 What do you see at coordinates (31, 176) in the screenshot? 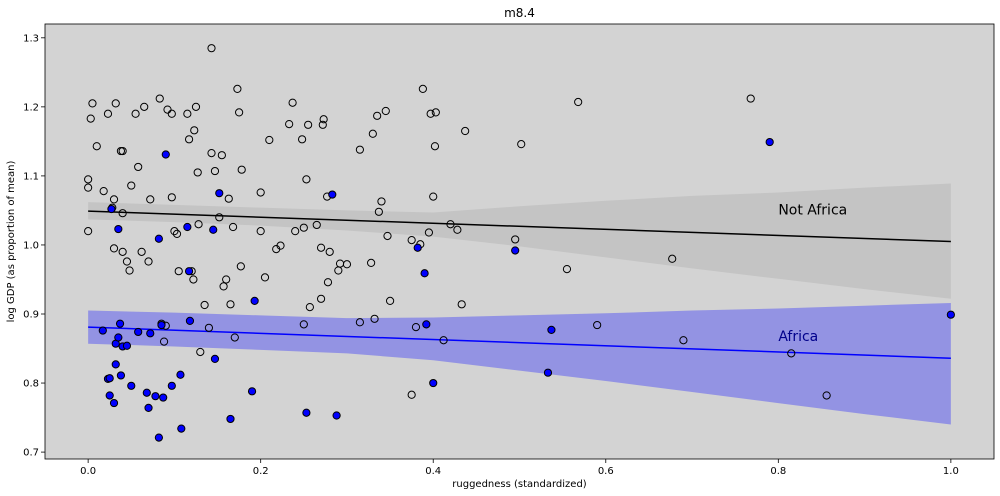
I see `y-tick-label: 1.1` at bounding box center [31, 176].